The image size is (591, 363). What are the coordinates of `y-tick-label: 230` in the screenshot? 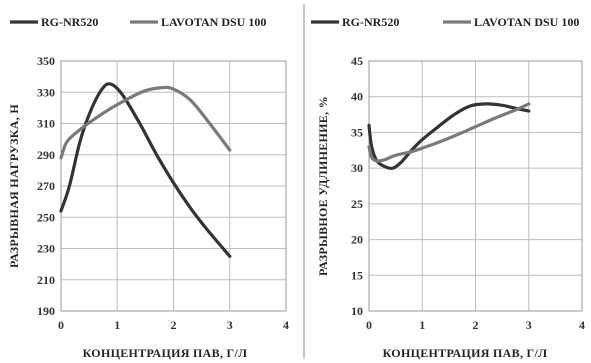 It's located at (46, 249).